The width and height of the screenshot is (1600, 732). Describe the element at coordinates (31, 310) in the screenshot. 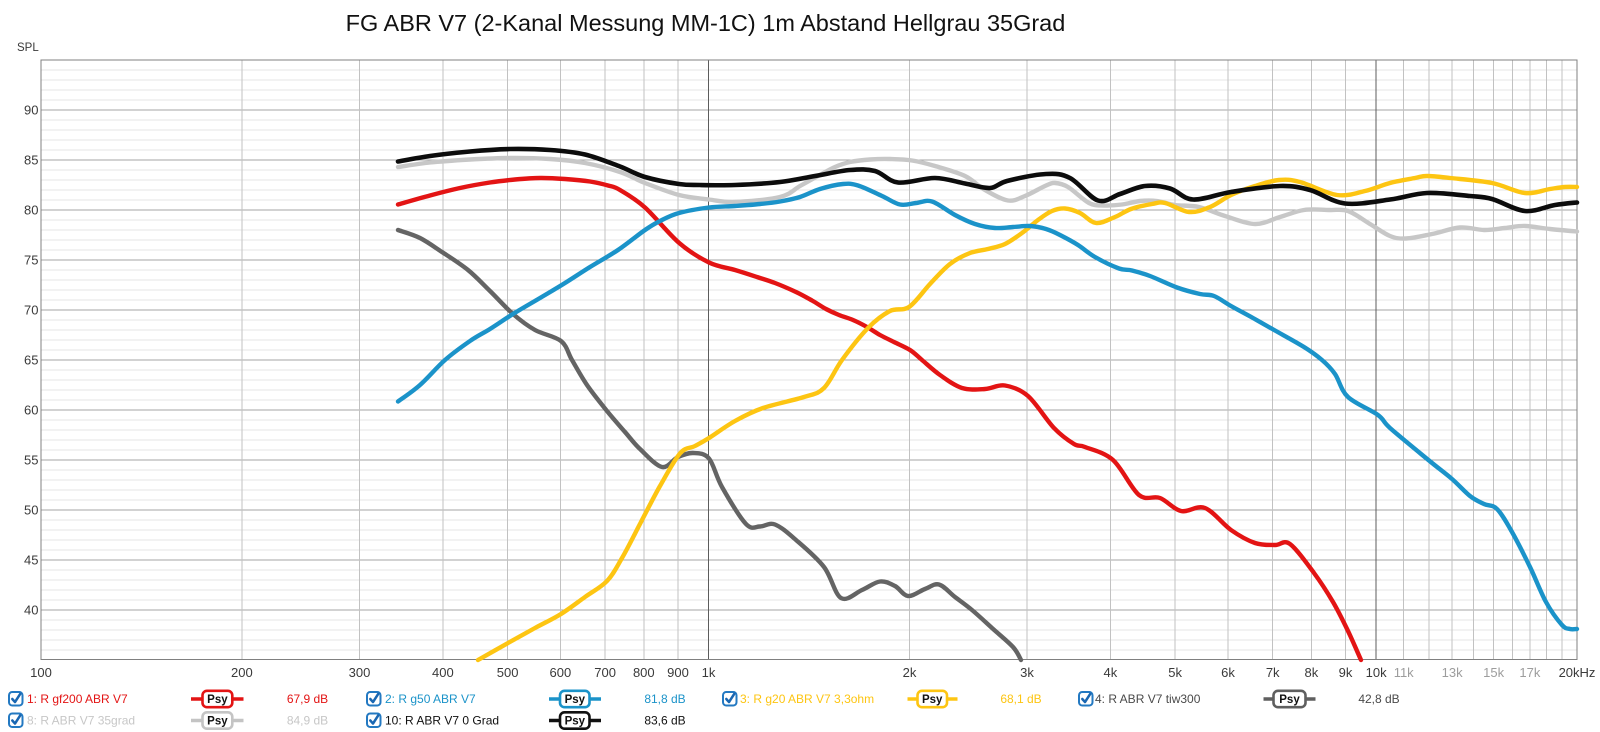

I see `svg-text: 70` at that location.